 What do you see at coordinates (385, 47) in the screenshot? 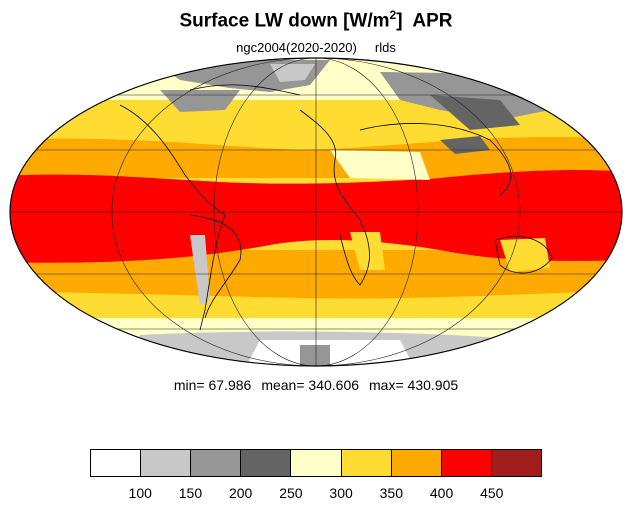
I see `variable-label: rlds` at bounding box center [385, 47].